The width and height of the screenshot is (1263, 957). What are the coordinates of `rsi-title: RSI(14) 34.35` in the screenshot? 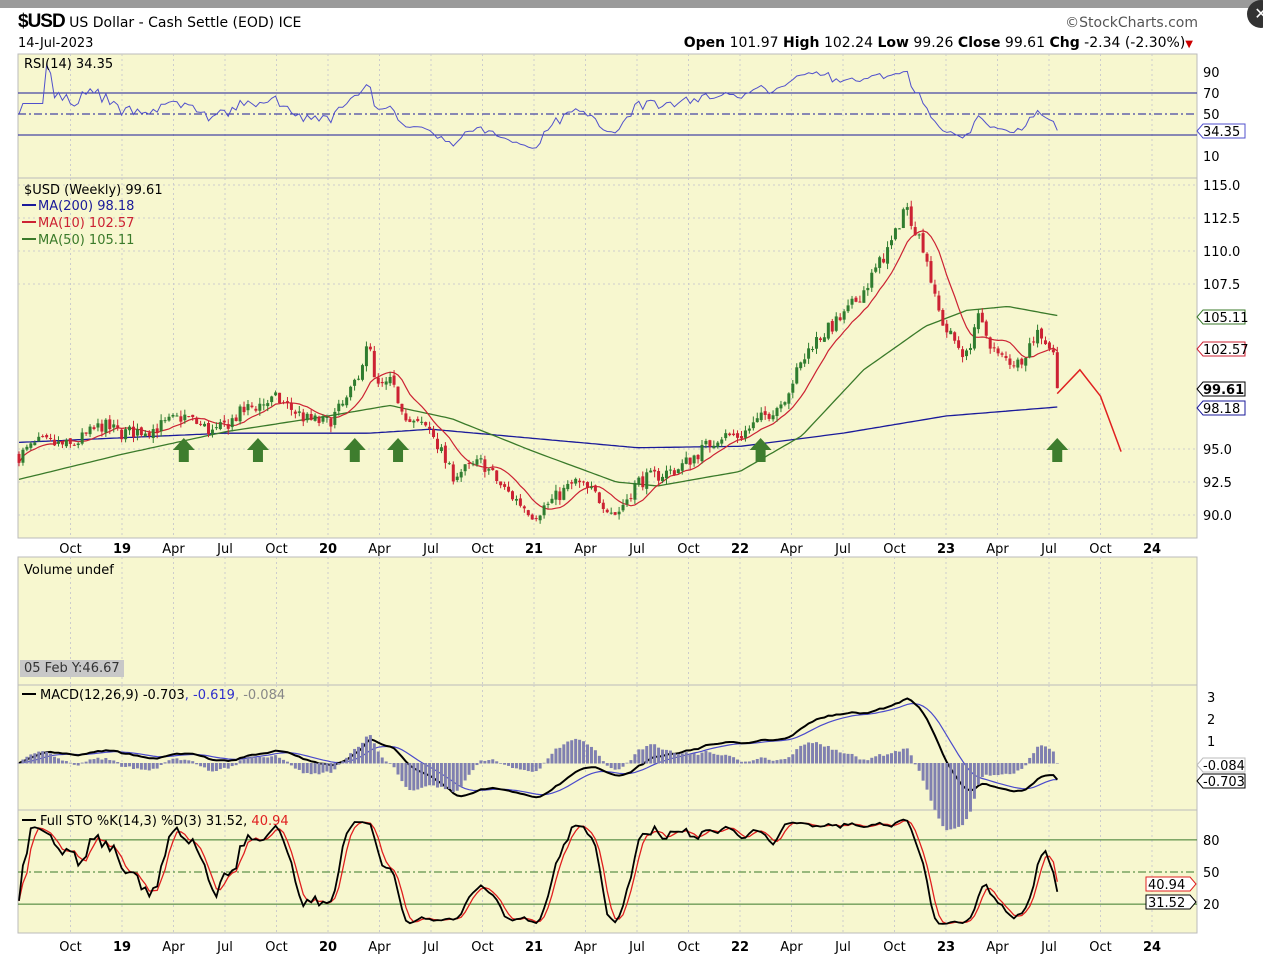 It's located at (68, 64).